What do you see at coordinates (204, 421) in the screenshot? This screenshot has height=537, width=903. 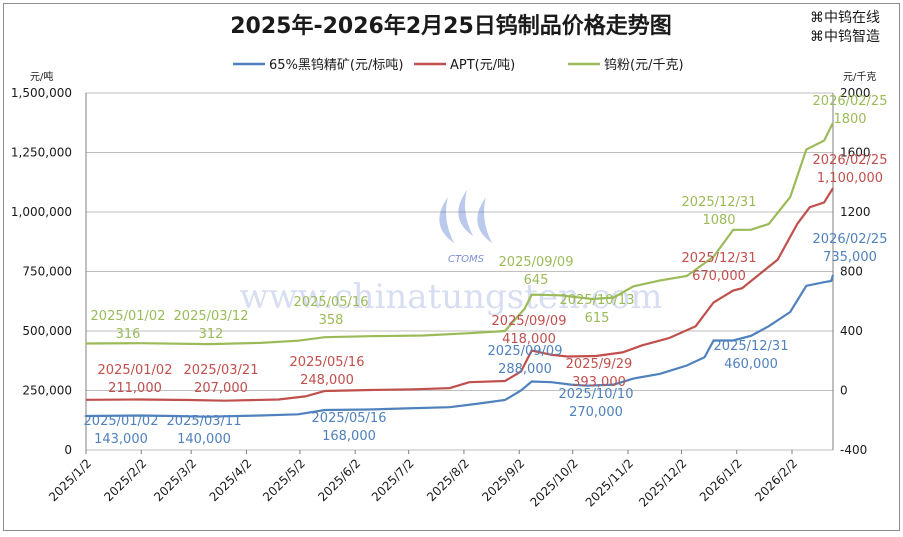 I see `annotation-date: 2025/03/11` at bounding box center [204, 421].